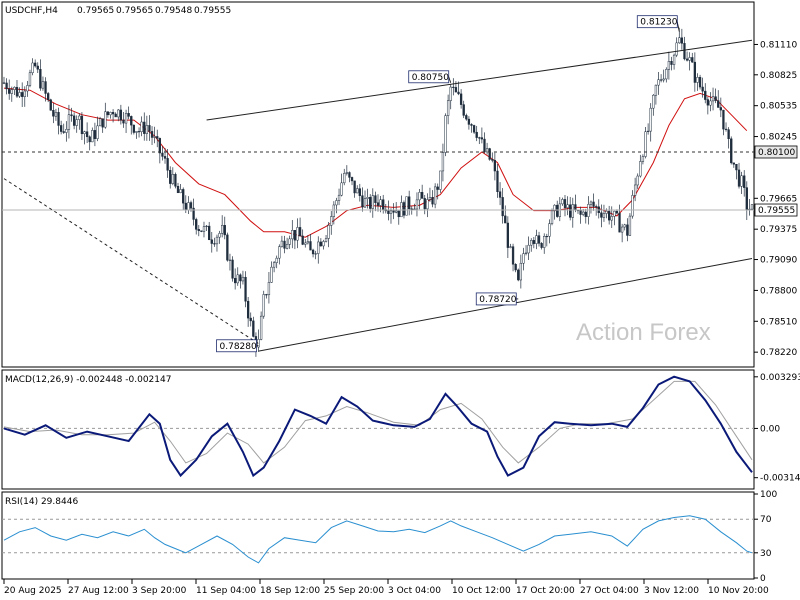  What do you see at coordinates (95, 11) in the screenshot?
I see `ohlc-open: 0.79565` at bounding box center [95, 11].